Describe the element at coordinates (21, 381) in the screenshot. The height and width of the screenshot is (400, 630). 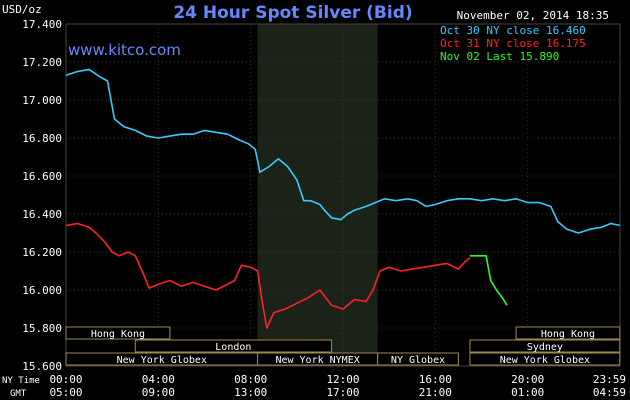
I see `ny-time-label: NY Time` at that location.